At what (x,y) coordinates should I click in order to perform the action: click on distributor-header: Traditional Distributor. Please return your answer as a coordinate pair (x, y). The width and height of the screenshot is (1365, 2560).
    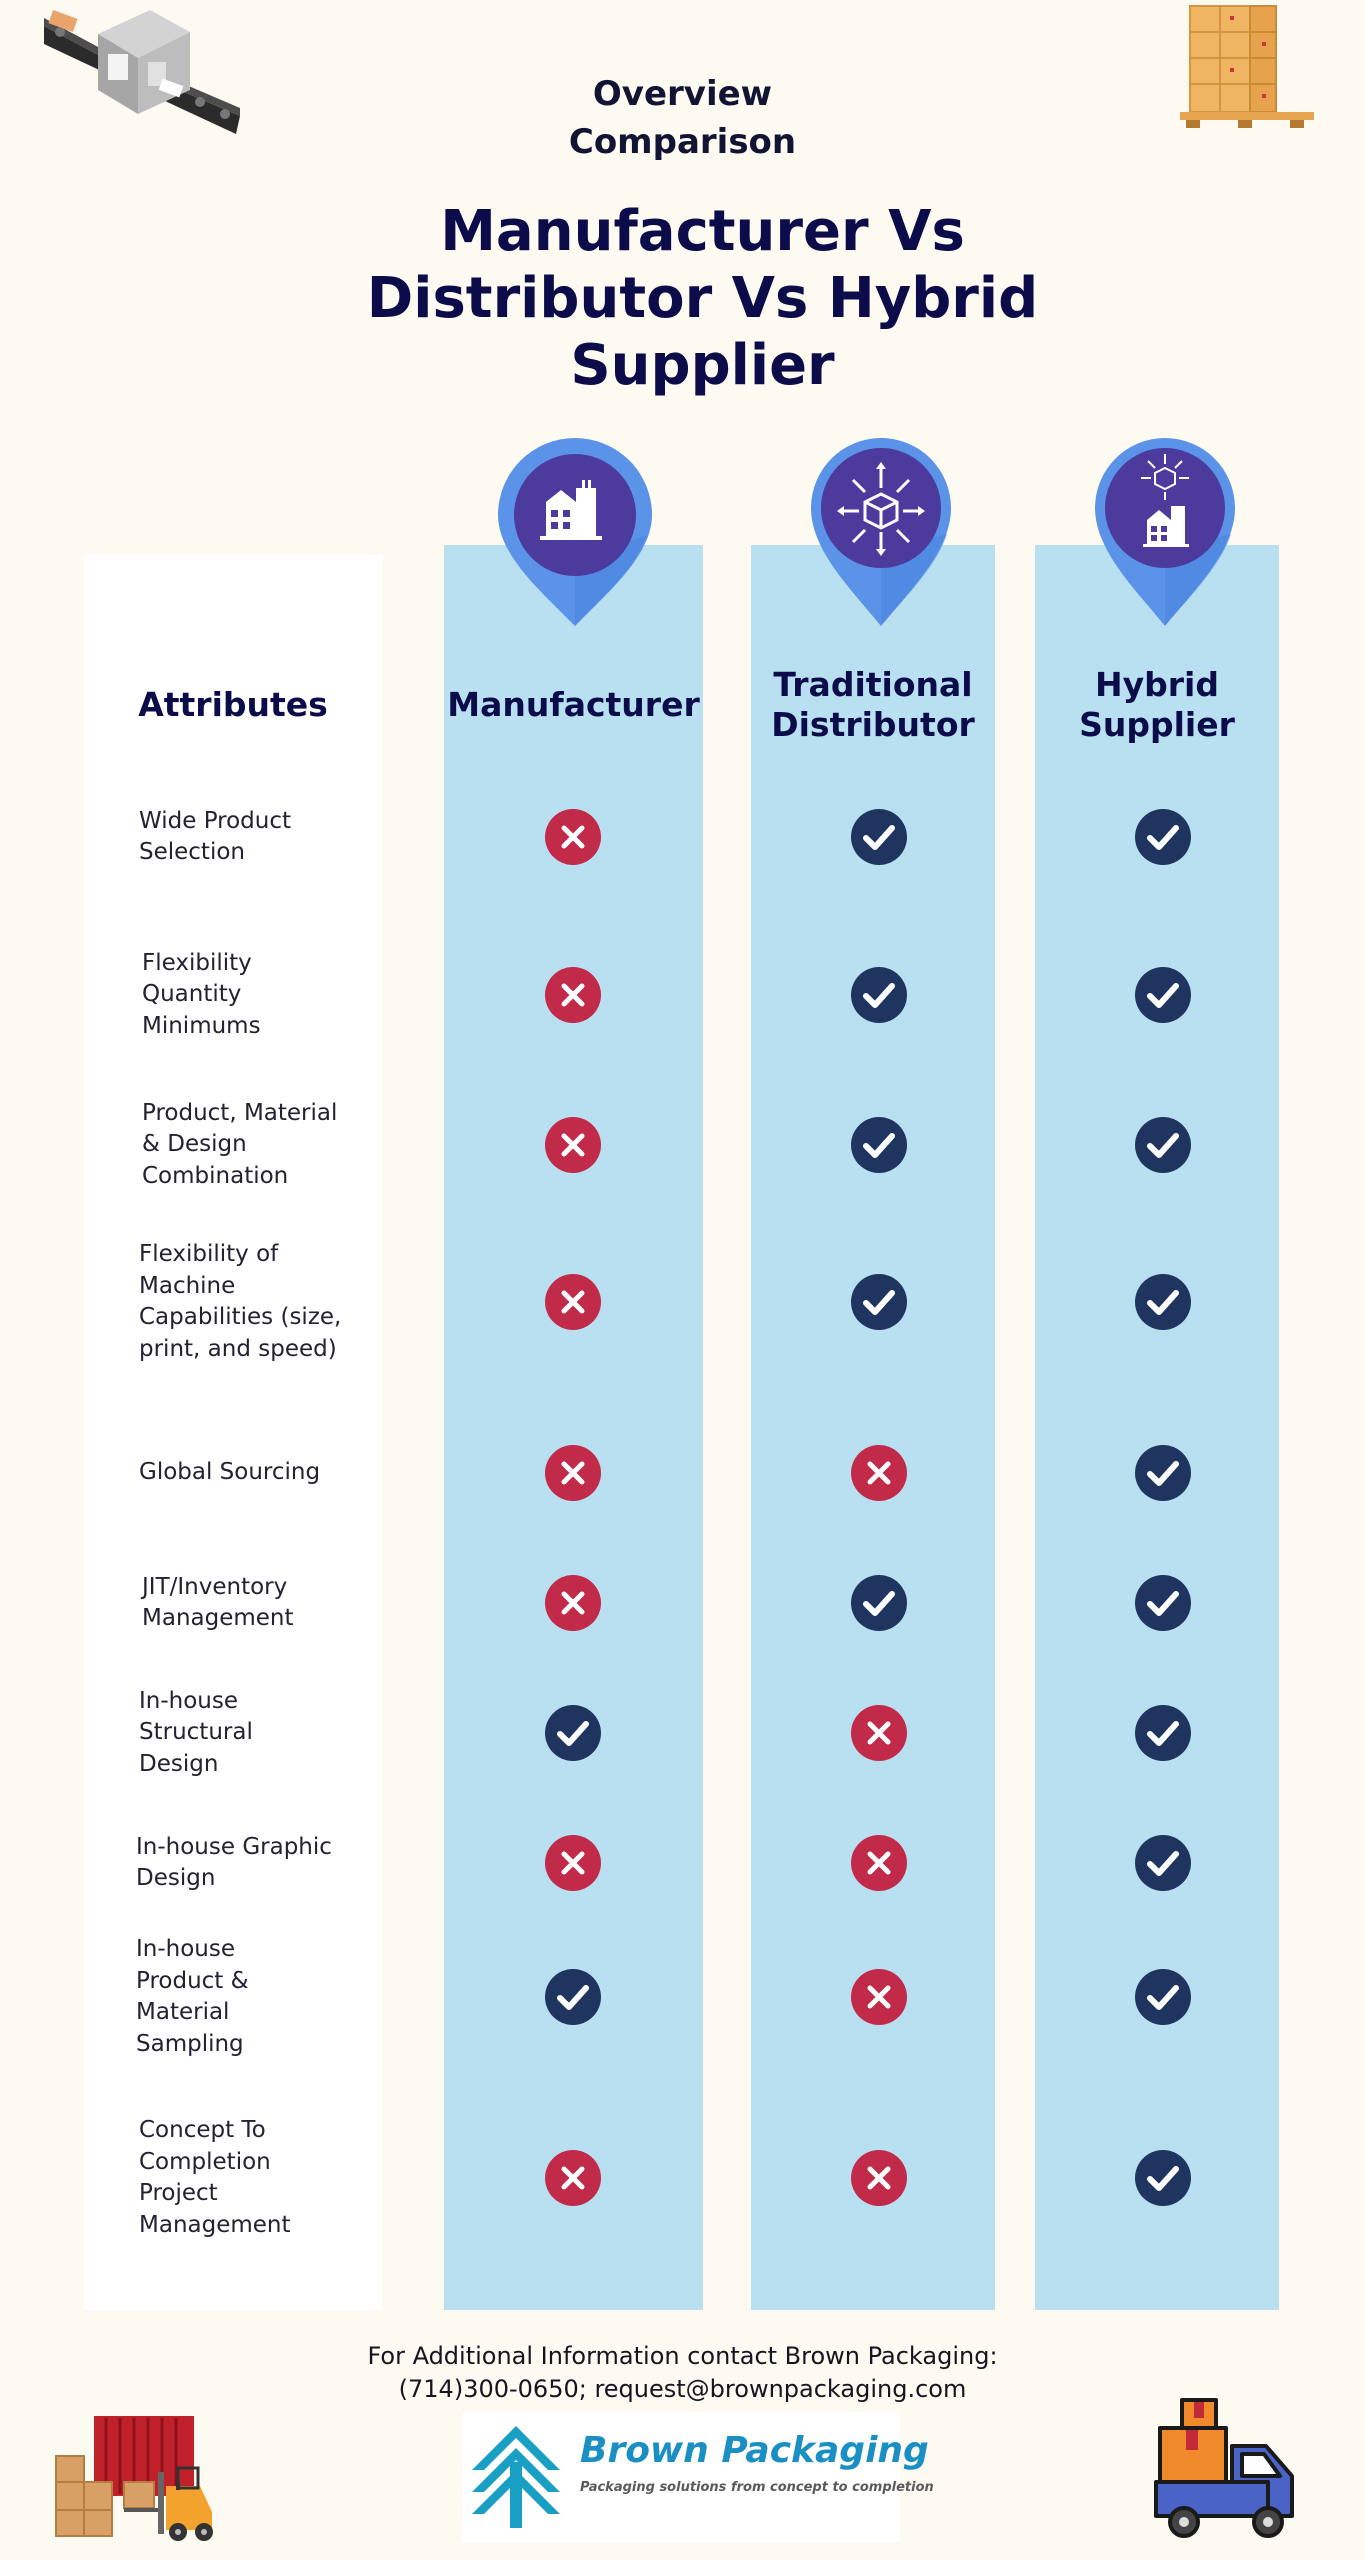
    Looking at the image, I should click on (873, 705).